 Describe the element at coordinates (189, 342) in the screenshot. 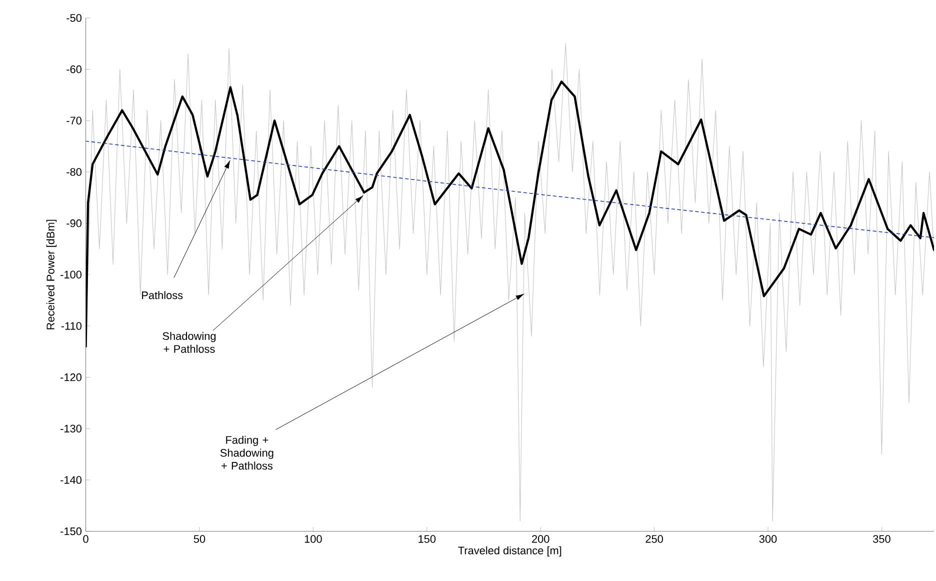

I see `annotation: Shadowing + Pathloss` at that location.